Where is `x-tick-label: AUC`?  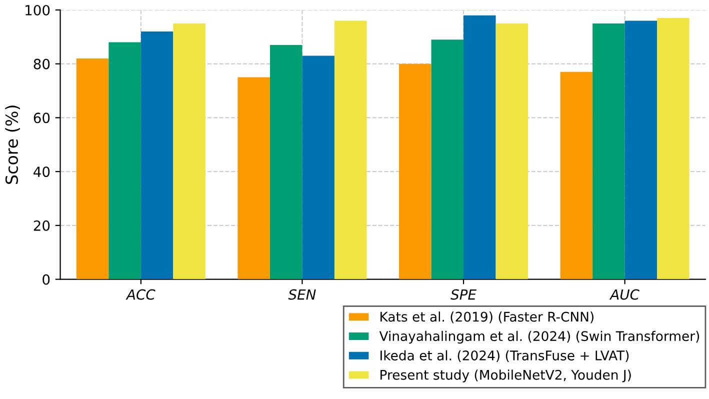 x-tick-label: AUC is located at coordinates (624, 294).